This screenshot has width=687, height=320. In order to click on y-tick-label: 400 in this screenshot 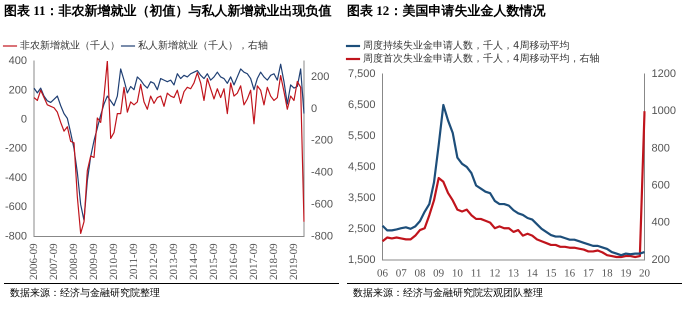, I will do `click(18, 61)`.